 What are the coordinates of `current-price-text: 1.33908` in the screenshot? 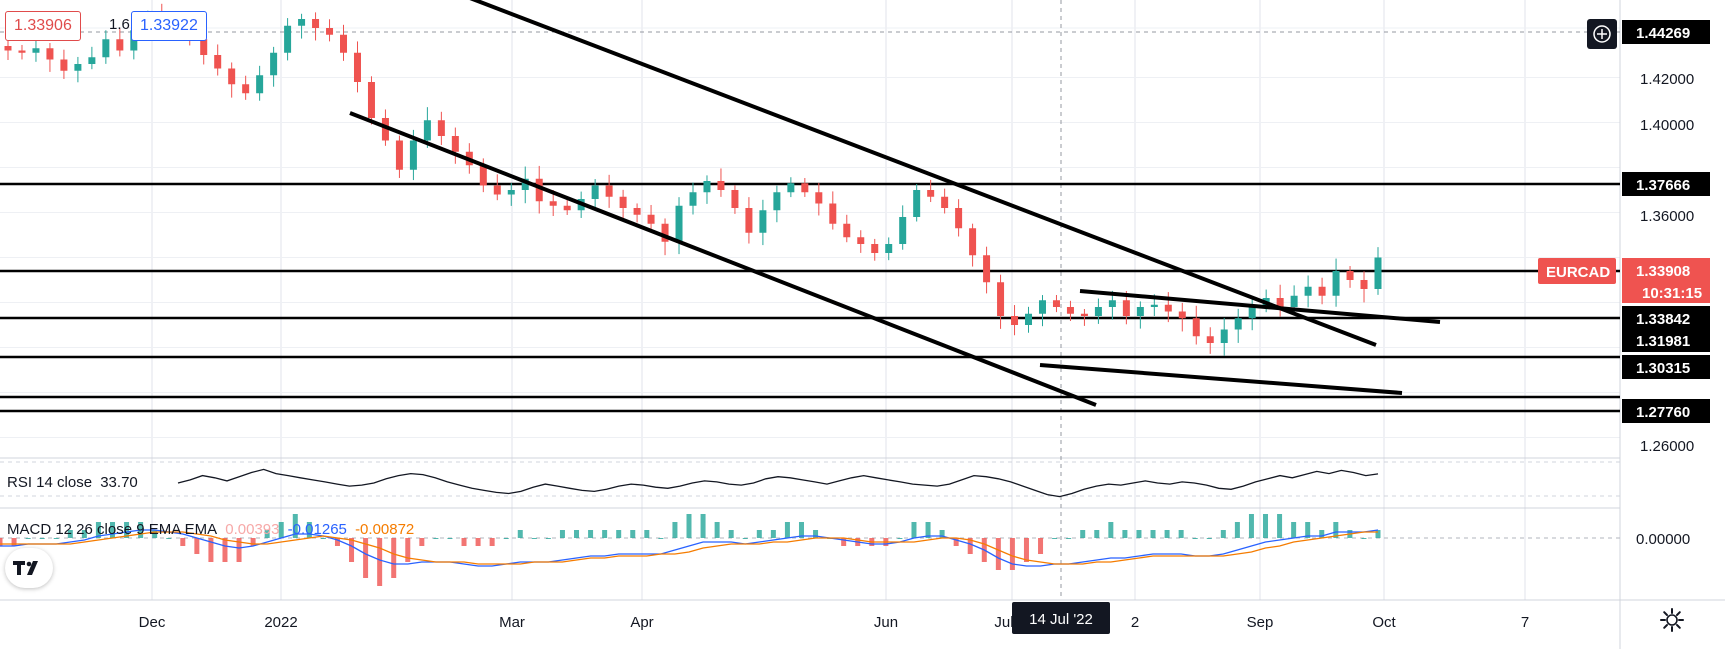 It's located at (1663, 271).